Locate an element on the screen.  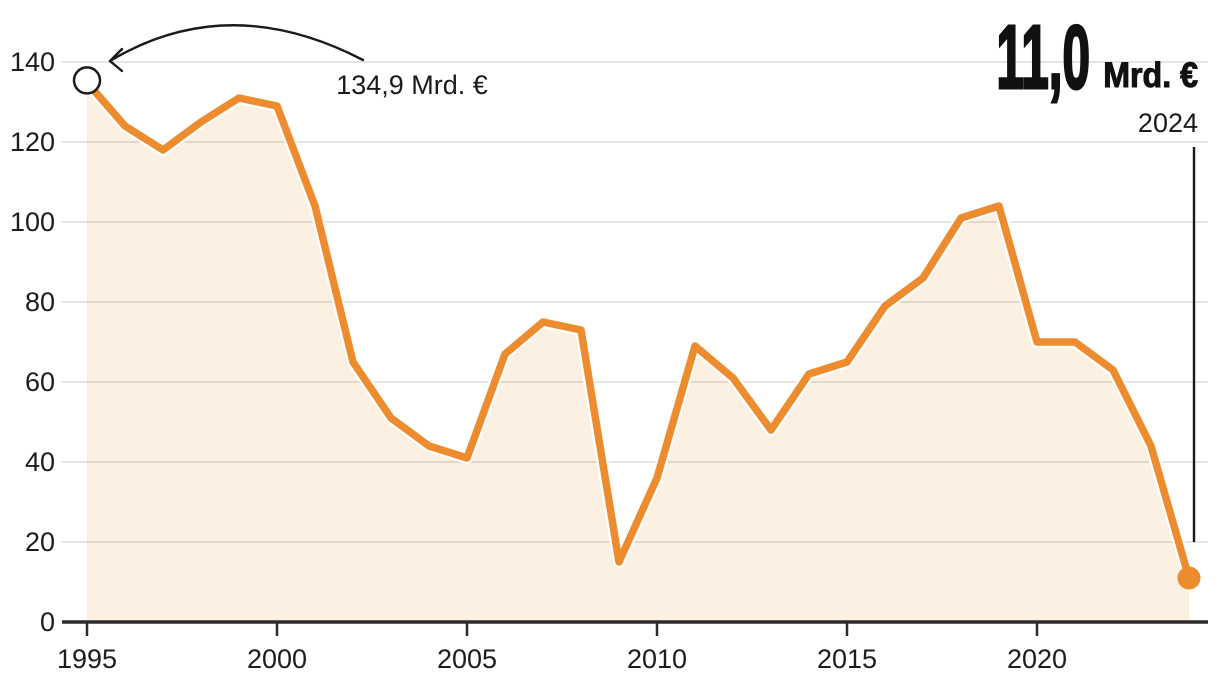
x-axis-label: 1995 is located at coordinates (87, 659).